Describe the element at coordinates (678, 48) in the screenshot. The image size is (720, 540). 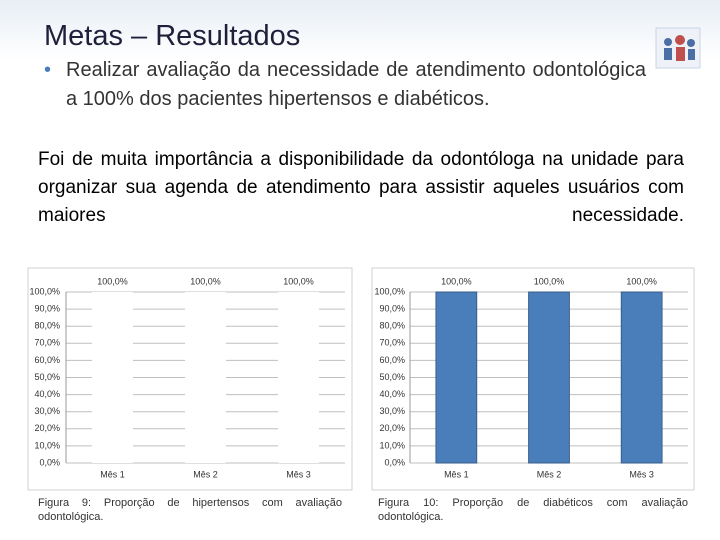
I see `logo` at that location.